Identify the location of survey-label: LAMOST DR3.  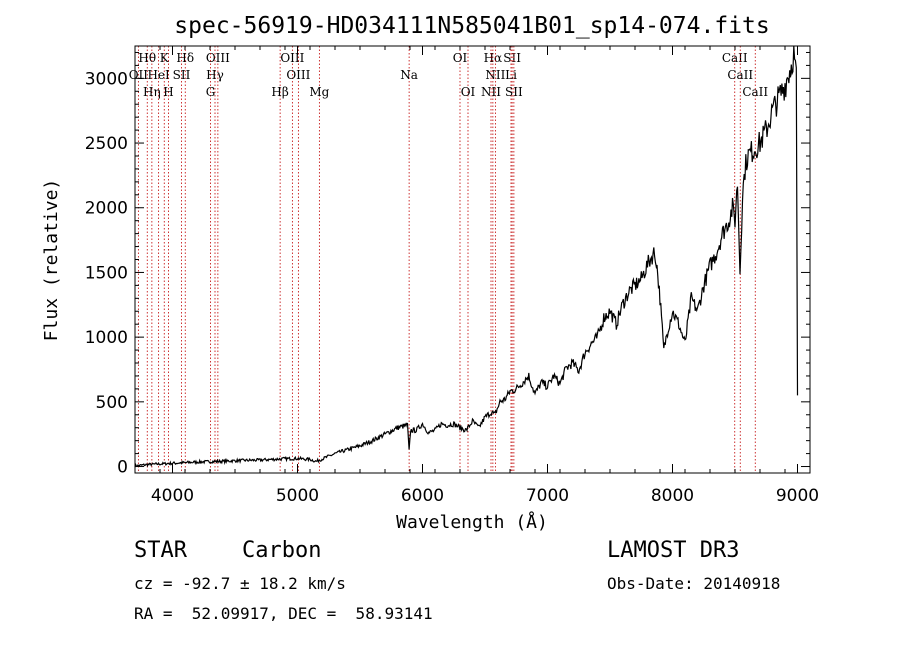
(673, 550).